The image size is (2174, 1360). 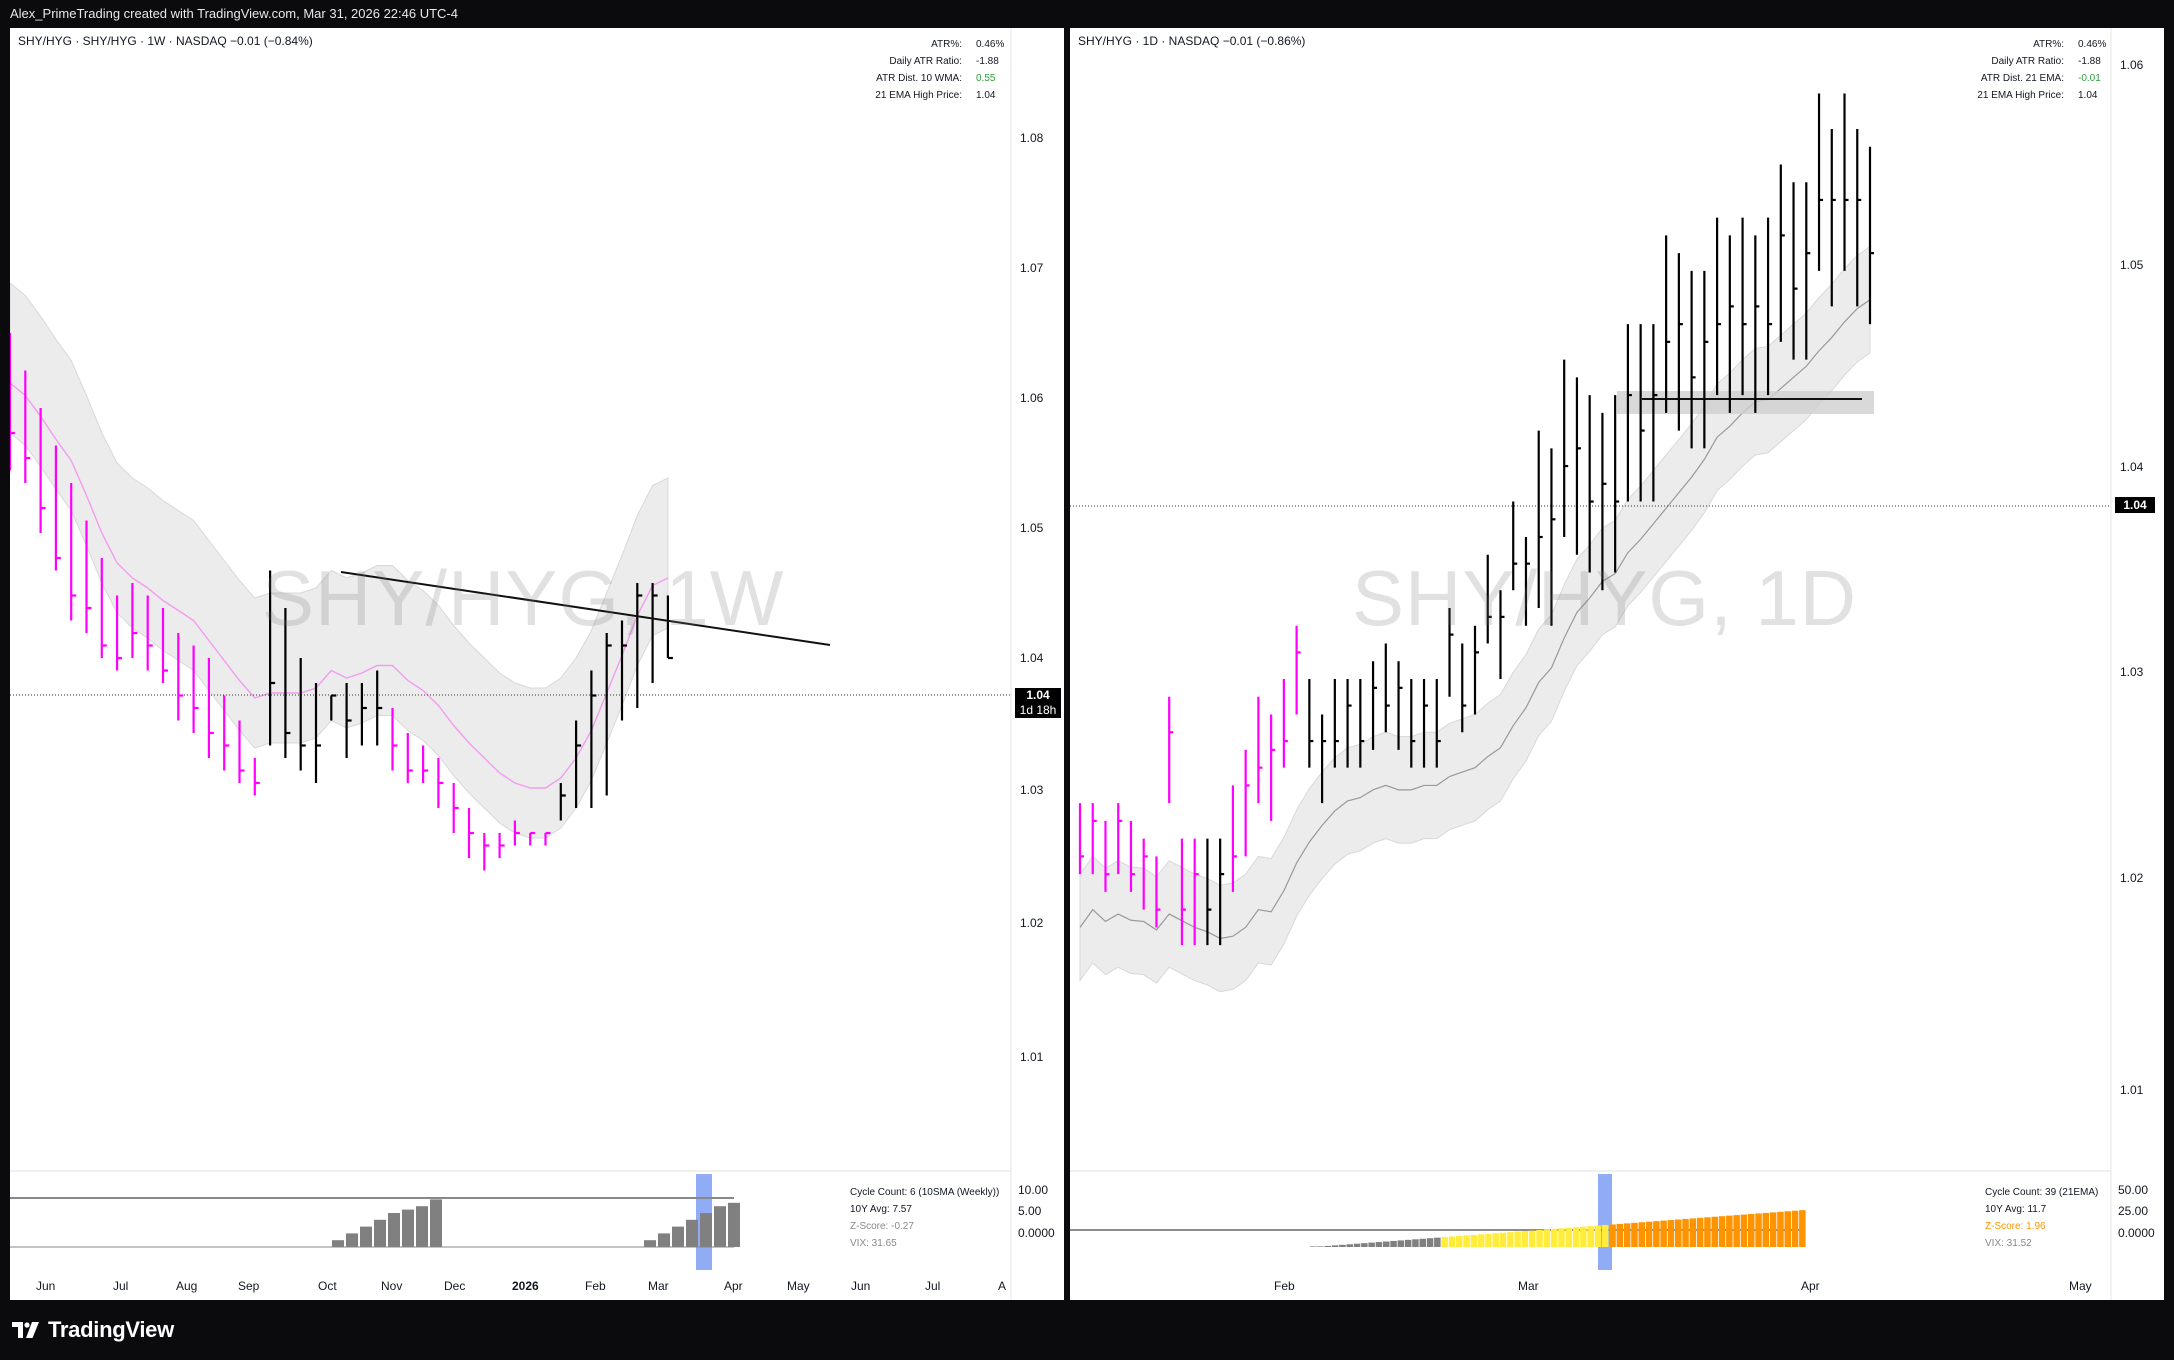 I want to click on price-axis-label: 1.05, so click(x=2132, y=265).